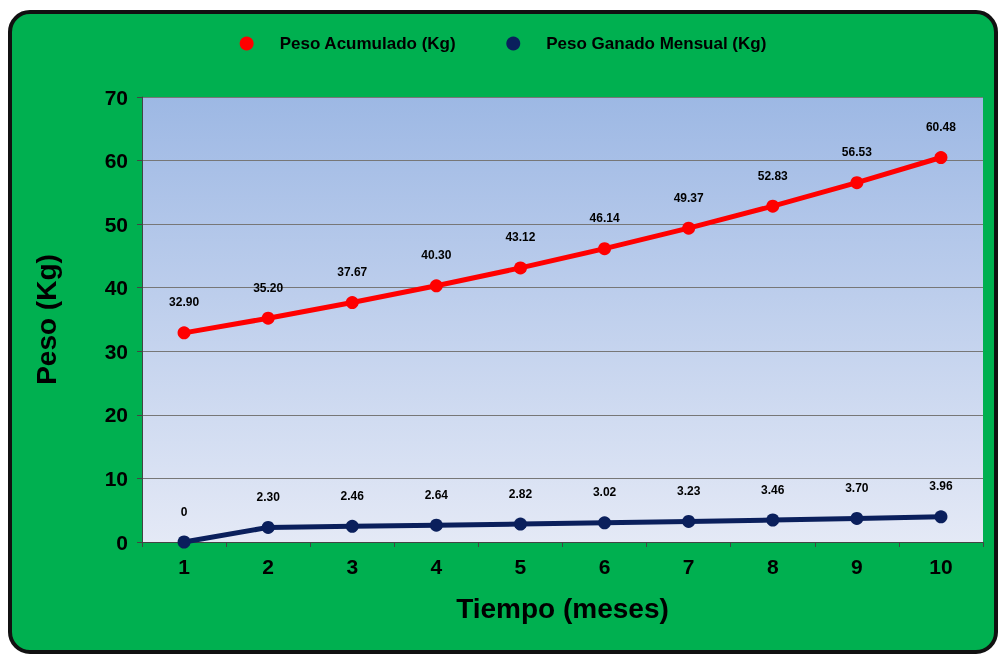  I want to click on y-tick-label: 50, so click(116, 224).